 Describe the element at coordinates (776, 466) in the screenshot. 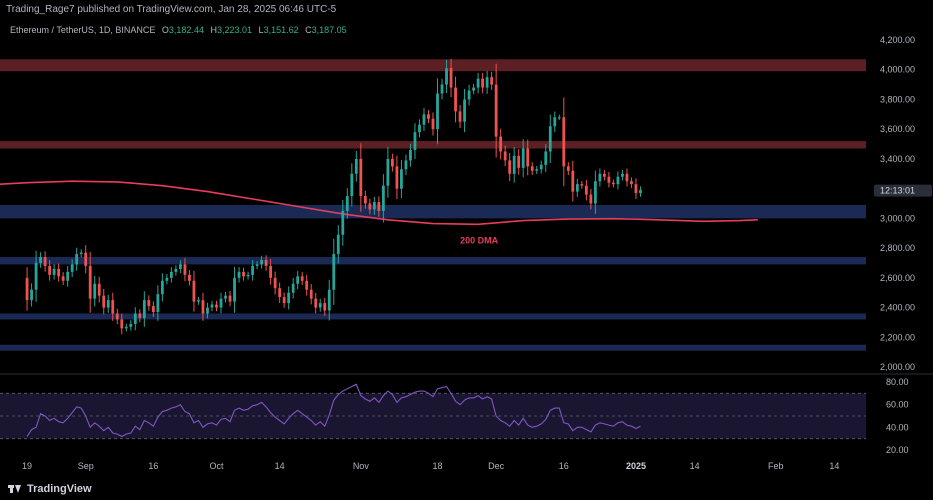

I see `time-tick-label: Feb` at that location.